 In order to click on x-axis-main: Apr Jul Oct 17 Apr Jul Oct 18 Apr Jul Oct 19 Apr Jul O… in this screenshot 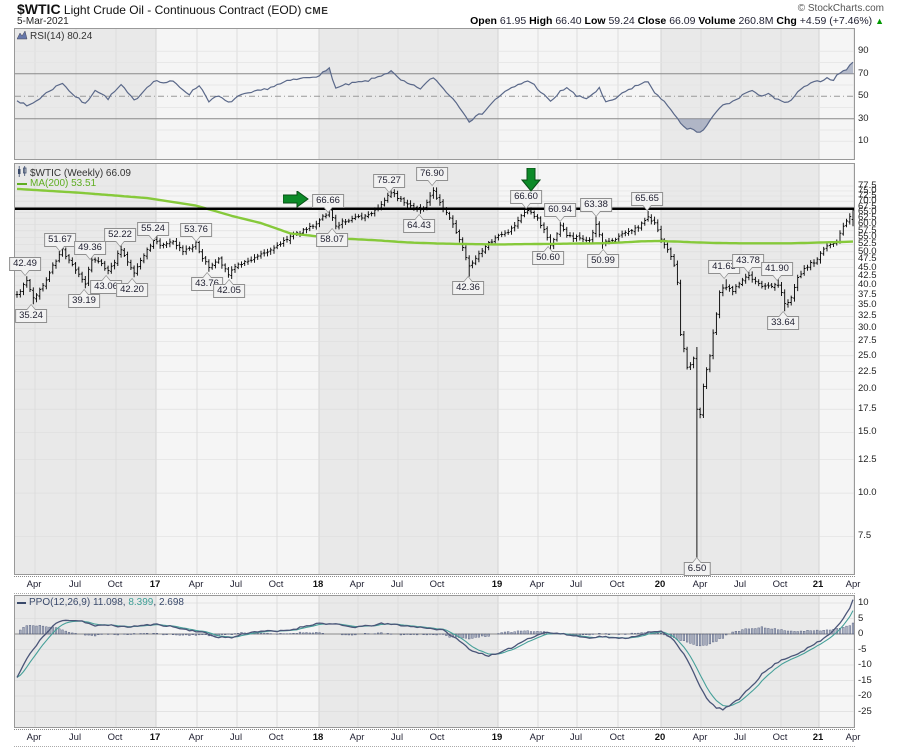, I will do `click(437, 585)`.